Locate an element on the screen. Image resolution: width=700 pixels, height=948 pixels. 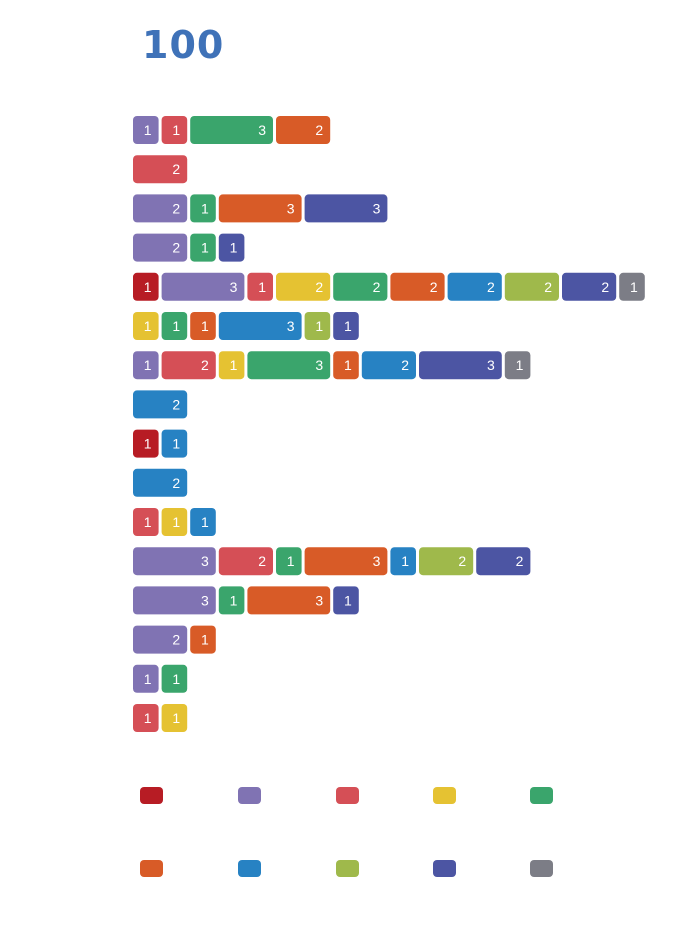
chart-title: 100 is located at coordinates (183, 45).